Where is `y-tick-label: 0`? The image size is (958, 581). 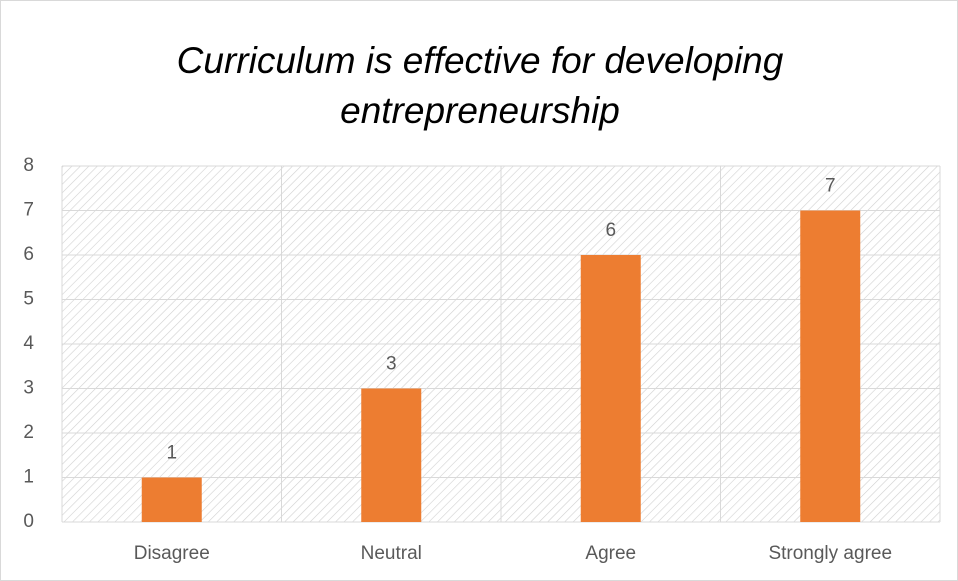 y-tick-label: 0 is located at coordinates (28, 521).